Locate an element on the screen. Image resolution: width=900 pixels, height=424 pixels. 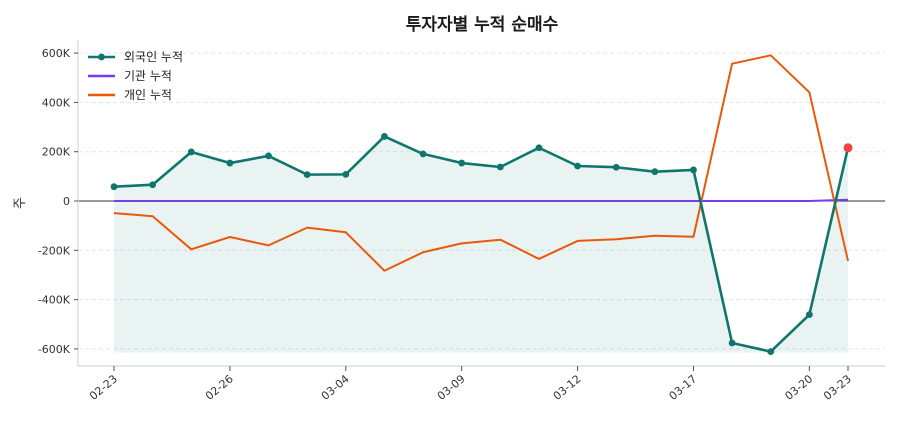
legend-marker is located at coordinates (101, 57).